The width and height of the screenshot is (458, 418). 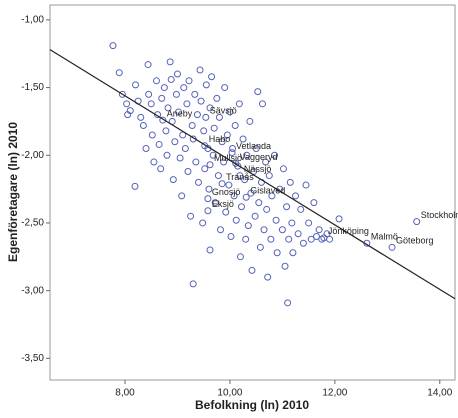 What do you see at coordinates (32, 290) in the screenshot?
I see `y-tick-label: -3,00` at bounding box center [32, 290].